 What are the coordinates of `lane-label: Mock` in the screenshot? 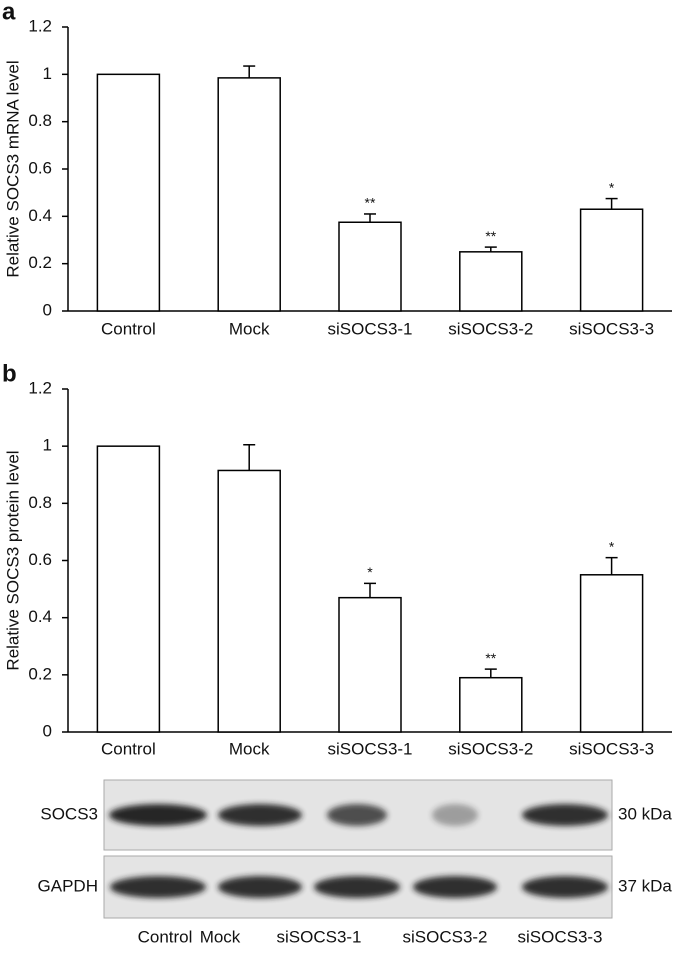 It's located at (220, 936).